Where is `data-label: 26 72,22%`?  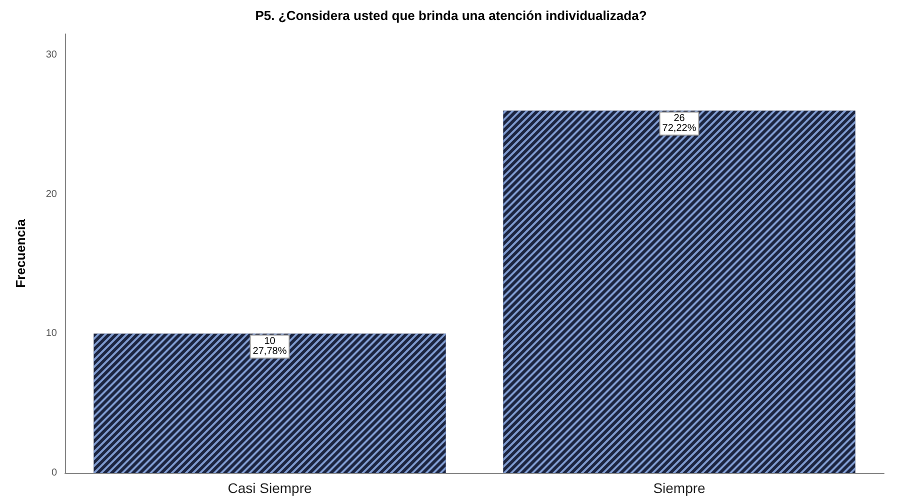 data-label: 26 72,22% is located at coordinates (679, 123).